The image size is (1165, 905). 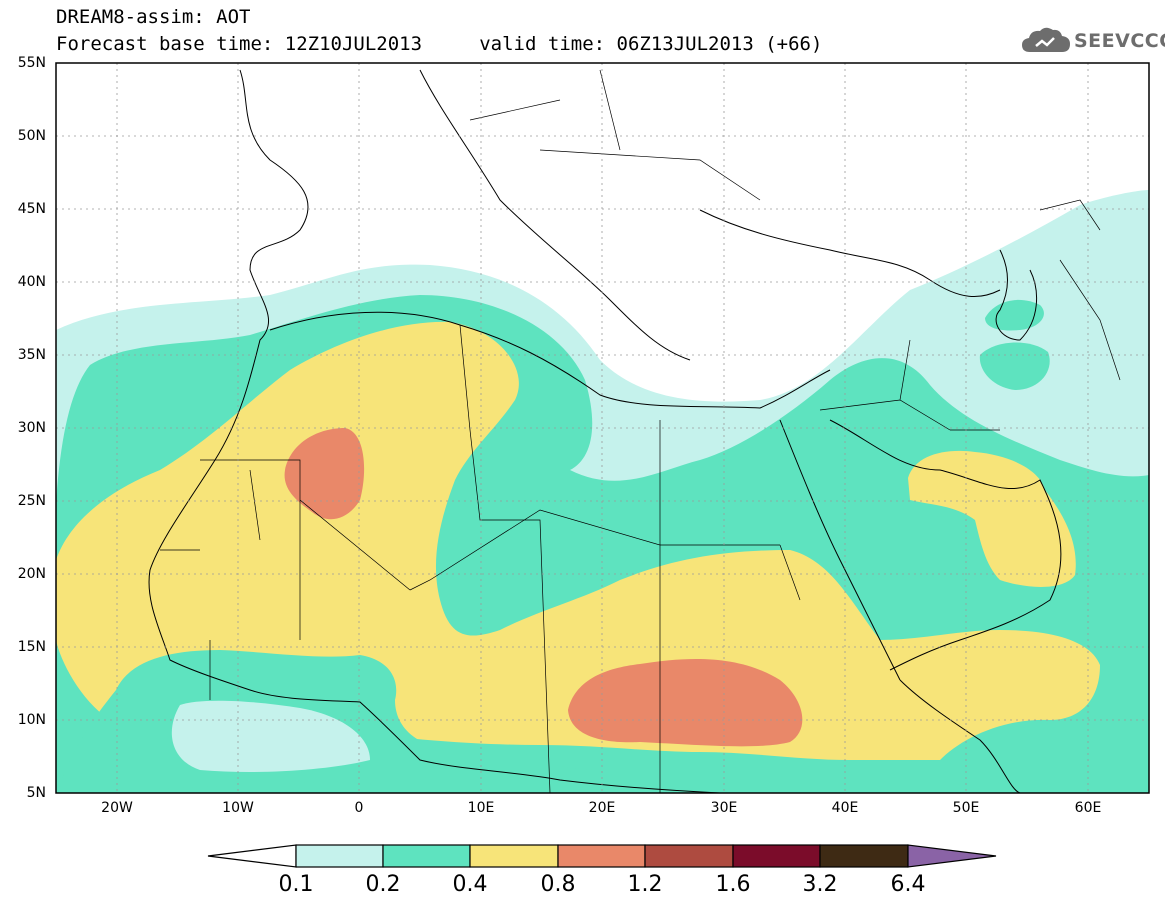 I want to click on lat-label-40n: 40N, so click(x=31, y=282).